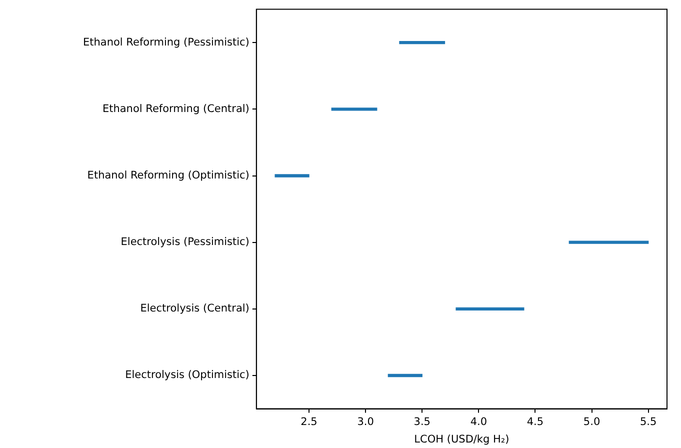  What do you see at coordinates (365, 422) in the screenshot?
I see `x-tick-label: 3.0` at bounding box center [365, 422].